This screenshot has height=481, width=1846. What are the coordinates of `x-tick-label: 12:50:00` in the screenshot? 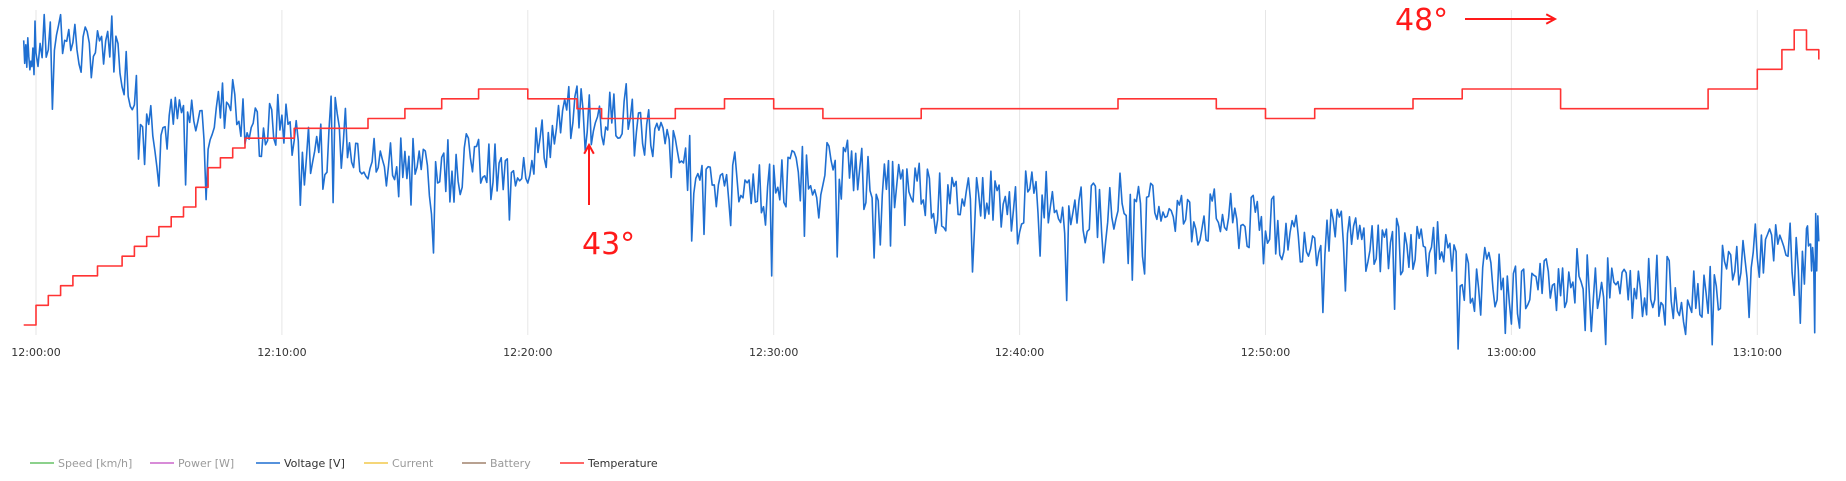 It's located at (1265, 352).